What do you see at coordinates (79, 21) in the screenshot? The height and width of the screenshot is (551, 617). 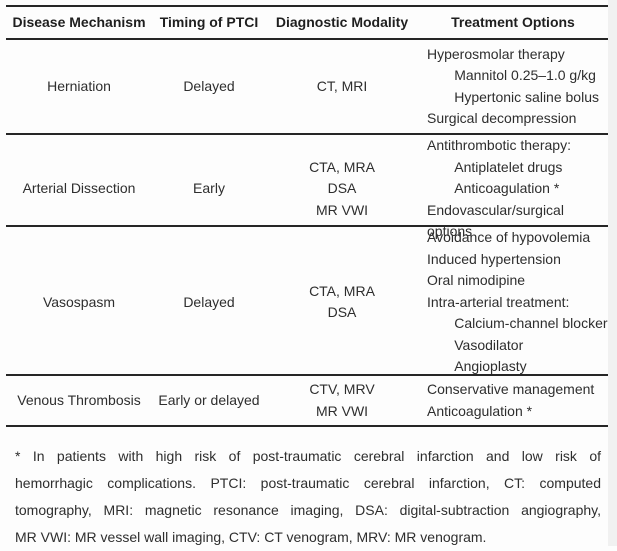 I see `column-header-disease-mechanism: Disease Mechanism` at bounding box center [79, 21].